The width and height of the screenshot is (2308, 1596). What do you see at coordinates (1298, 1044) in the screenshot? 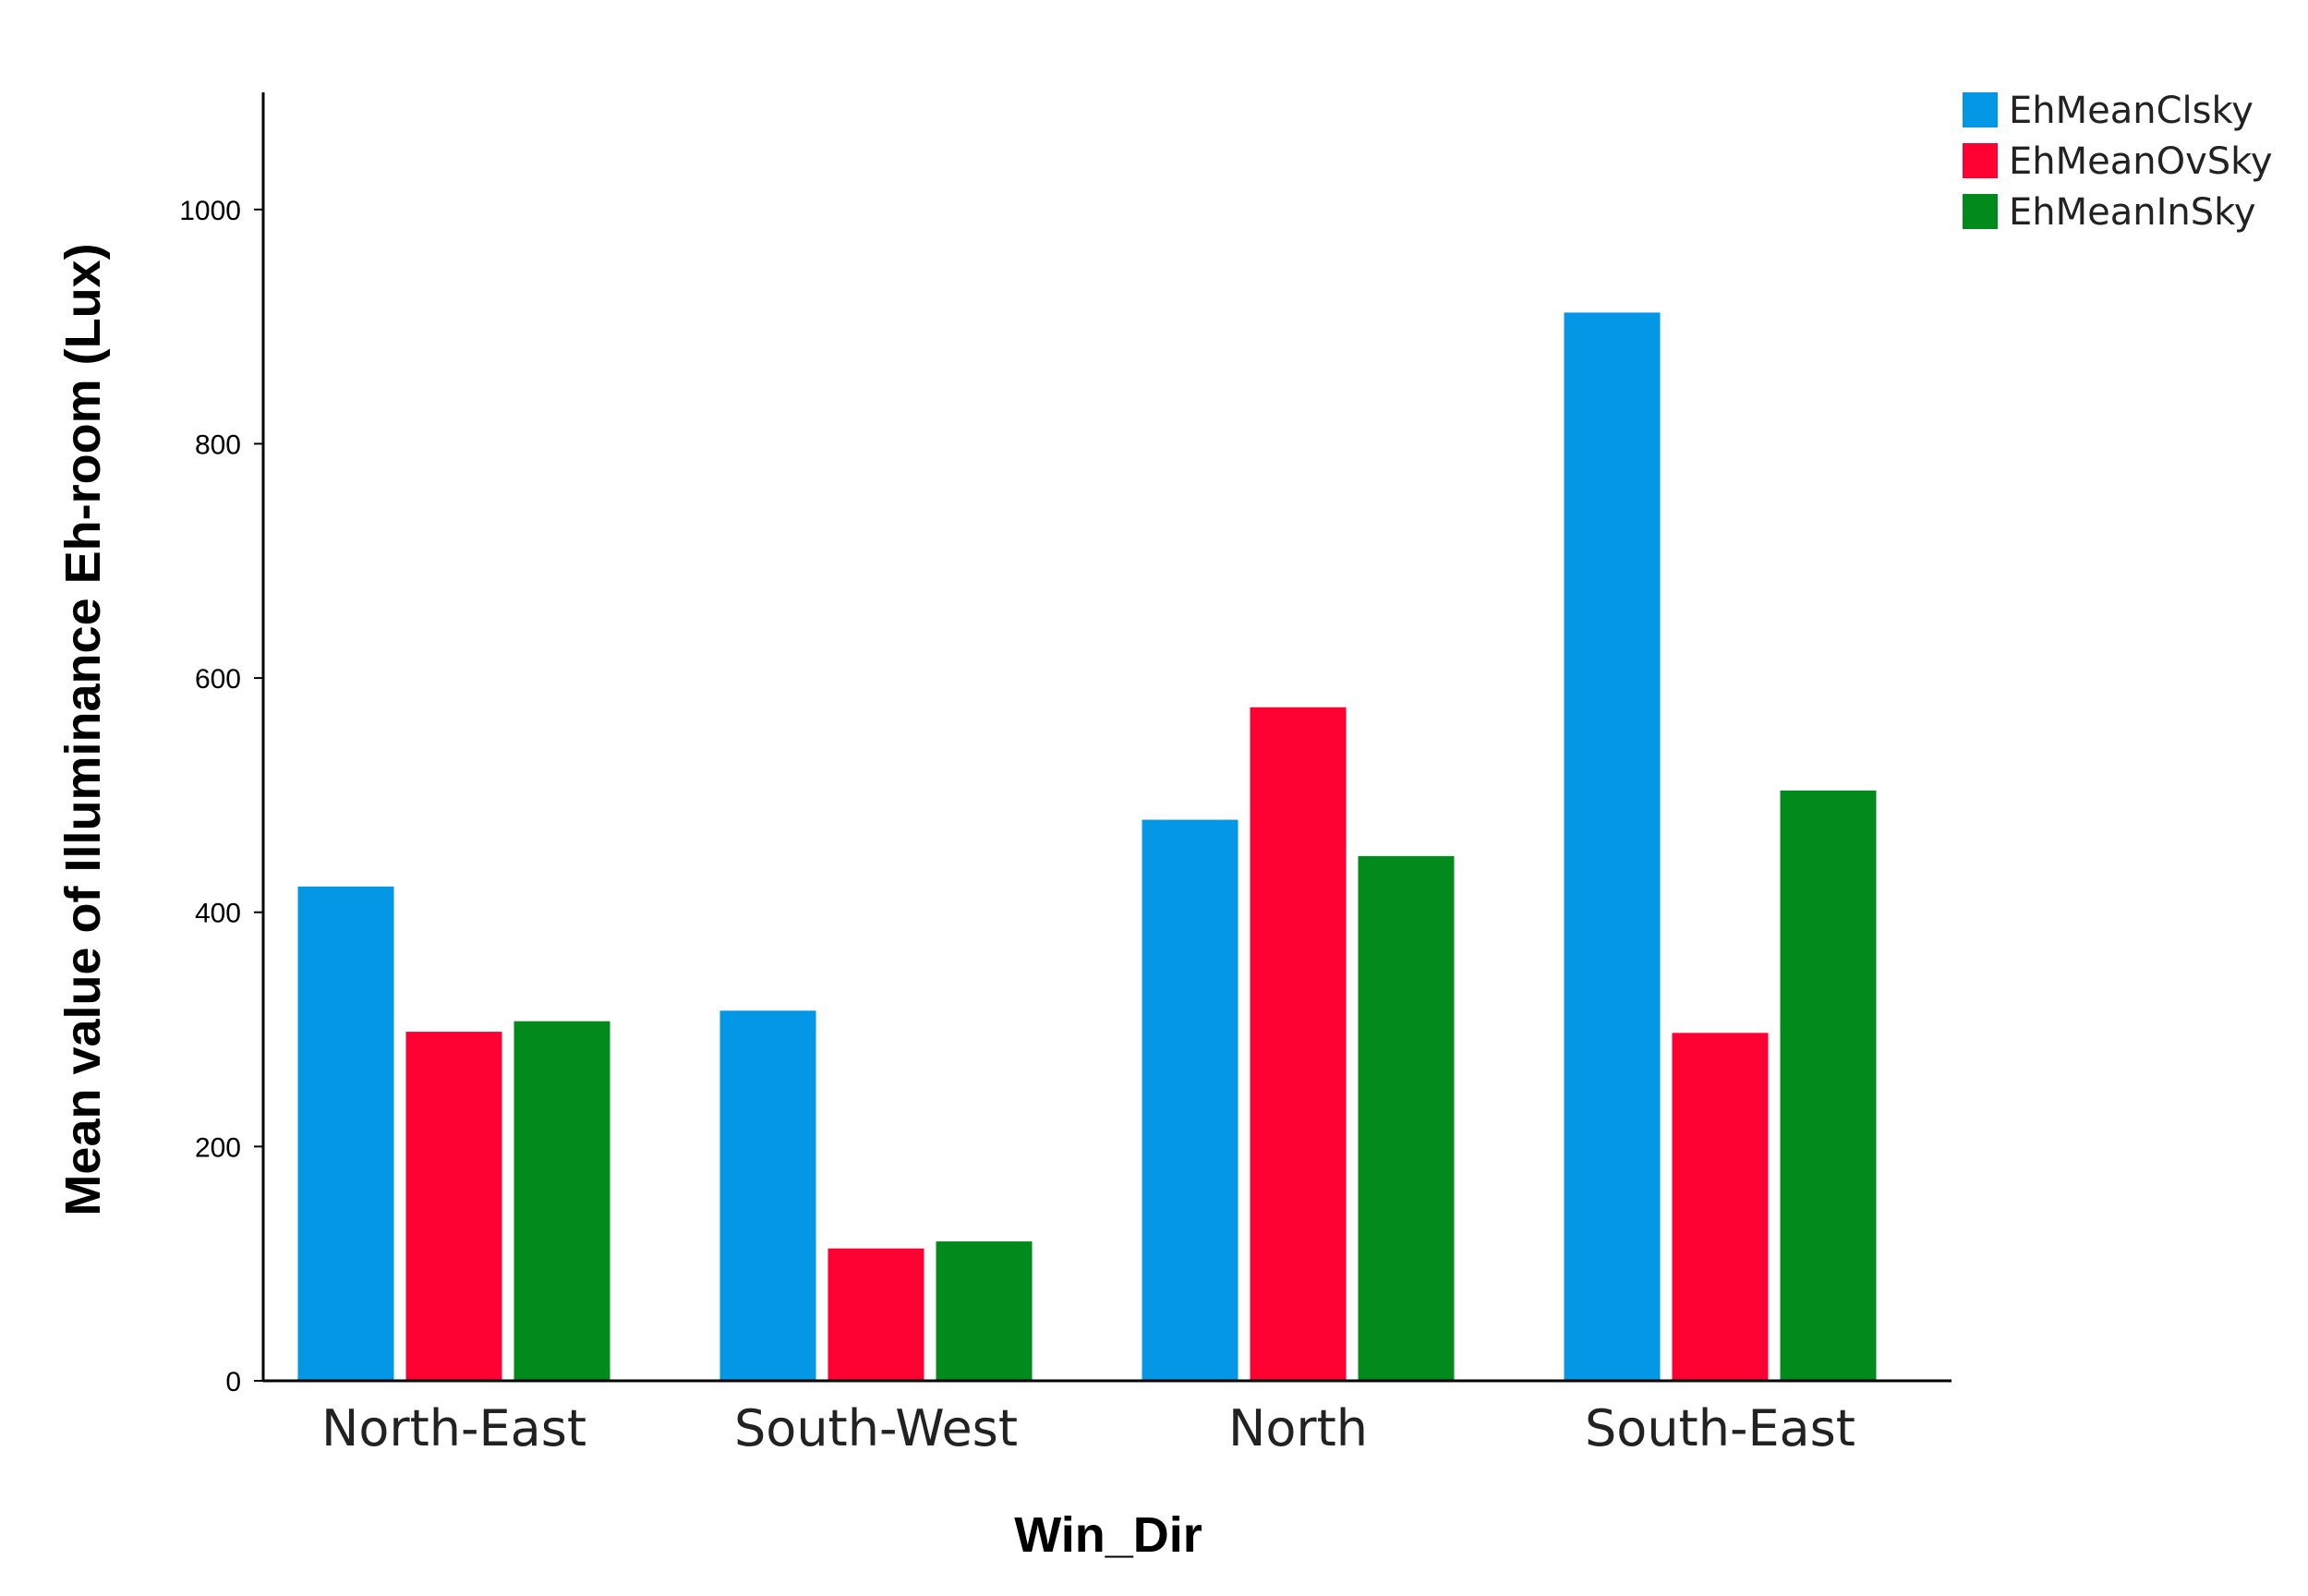
I see `bar-EhMeanOvSky-North` at bounding box center [1298, 1044].